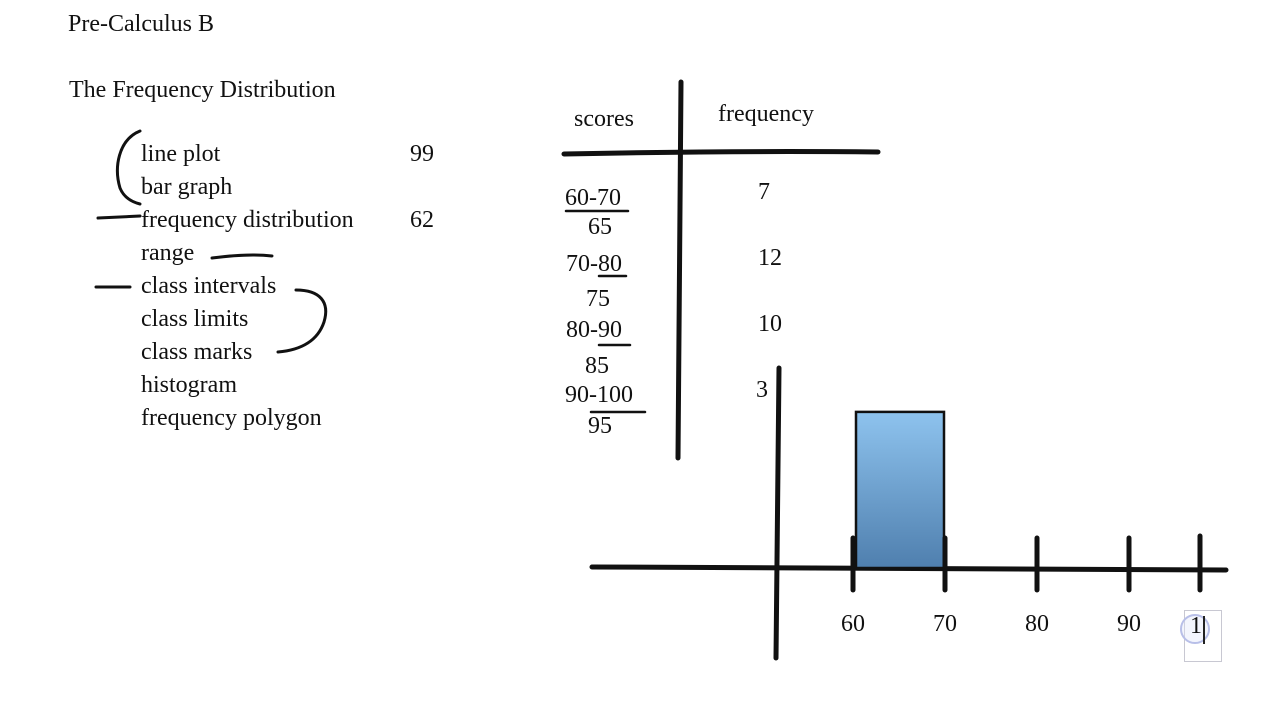 This screenshot has width=1280, height=720. I want to click on text-caret, so click(1204, 630).